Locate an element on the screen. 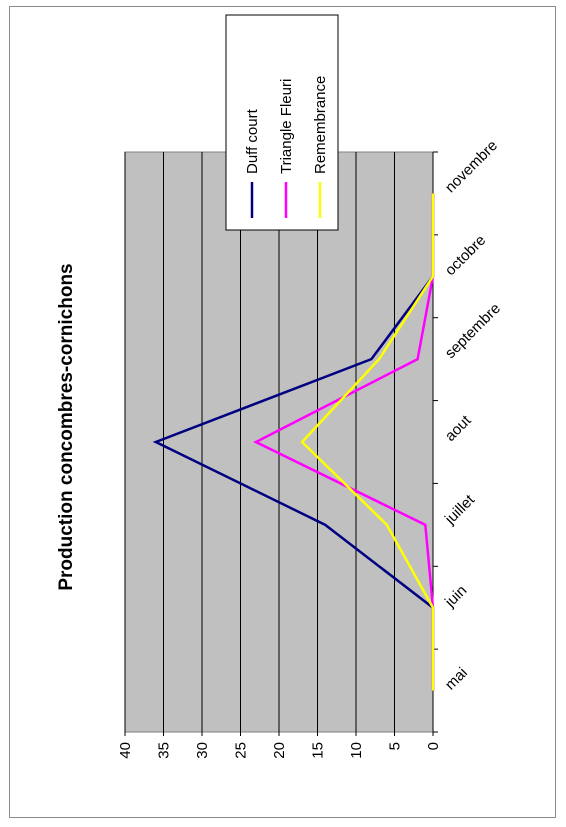 The image size is (566, 827). x-tick-label: mai is located at coordinates (456, 678).